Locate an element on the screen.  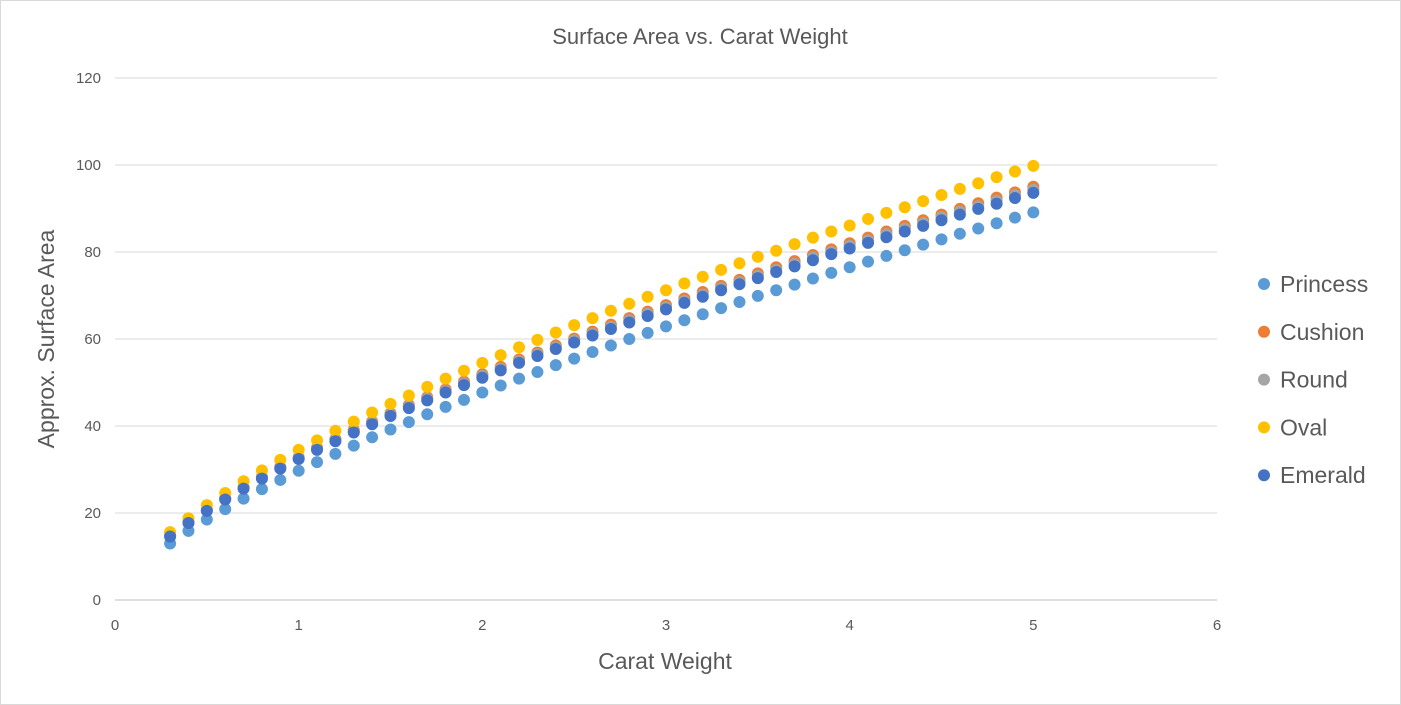
x-tick-label: 6 is located at coordinates (1217, 625).